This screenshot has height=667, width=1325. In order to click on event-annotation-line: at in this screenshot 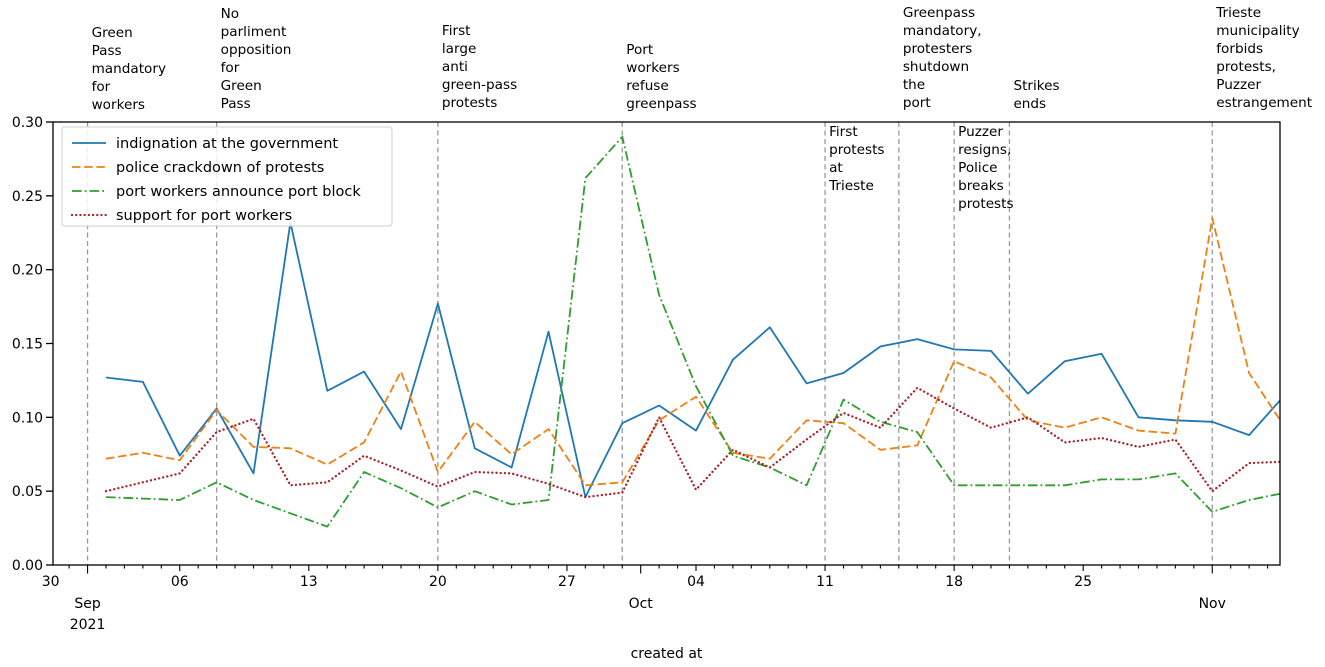, I will do `click(836, 168)`.